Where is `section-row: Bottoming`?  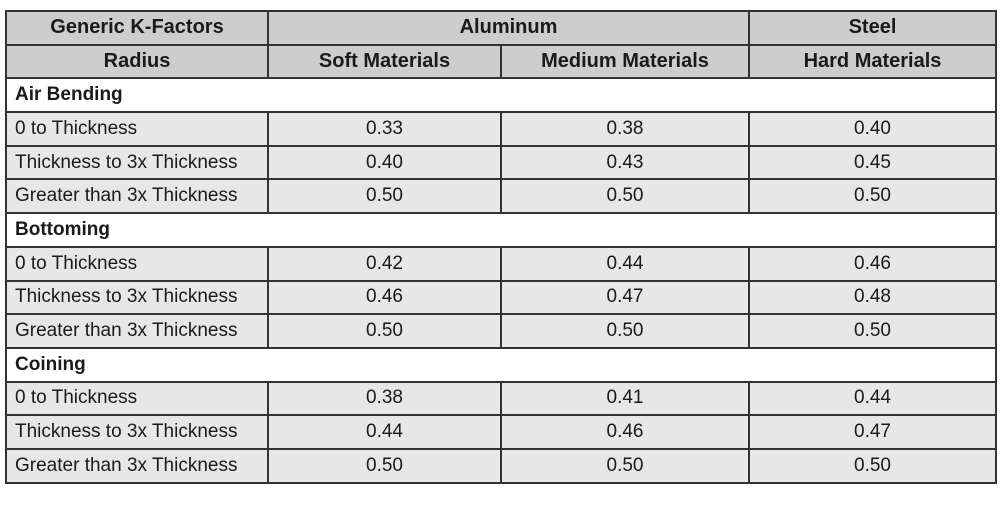
section-row: Bottoming is located at coordinates (501, 230).